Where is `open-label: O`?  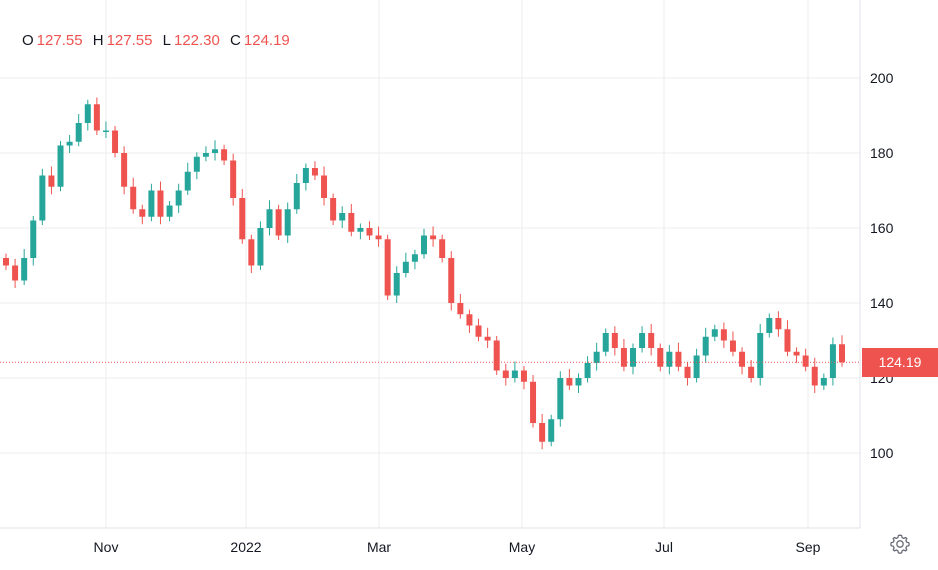 open-label: O is located at coordinates (28, 40).